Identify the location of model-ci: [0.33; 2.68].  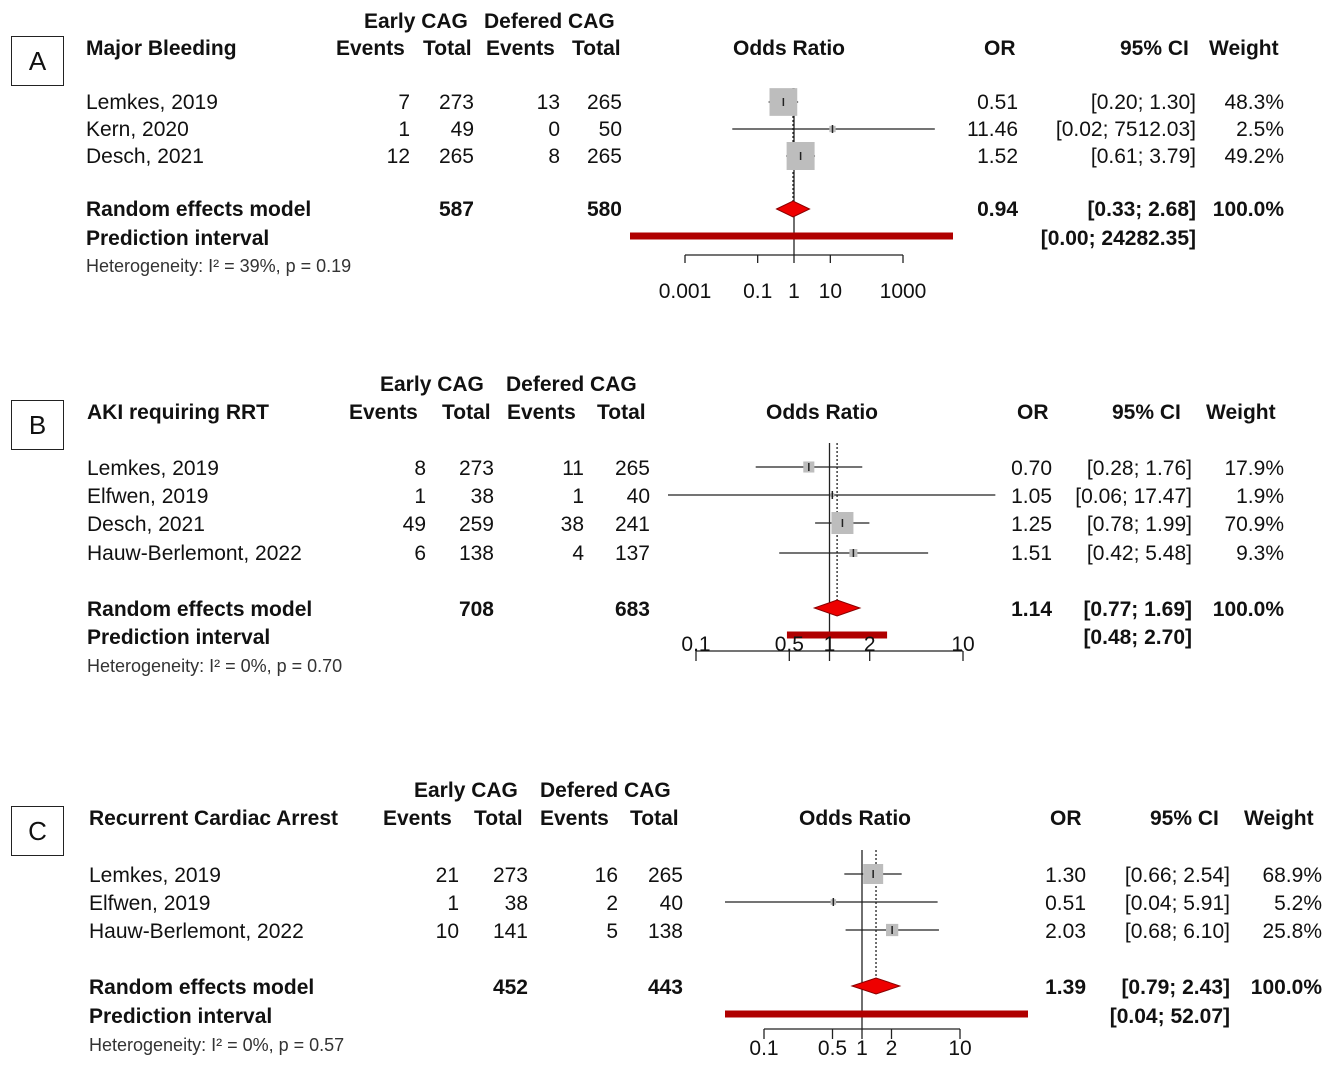
(1141, 209).